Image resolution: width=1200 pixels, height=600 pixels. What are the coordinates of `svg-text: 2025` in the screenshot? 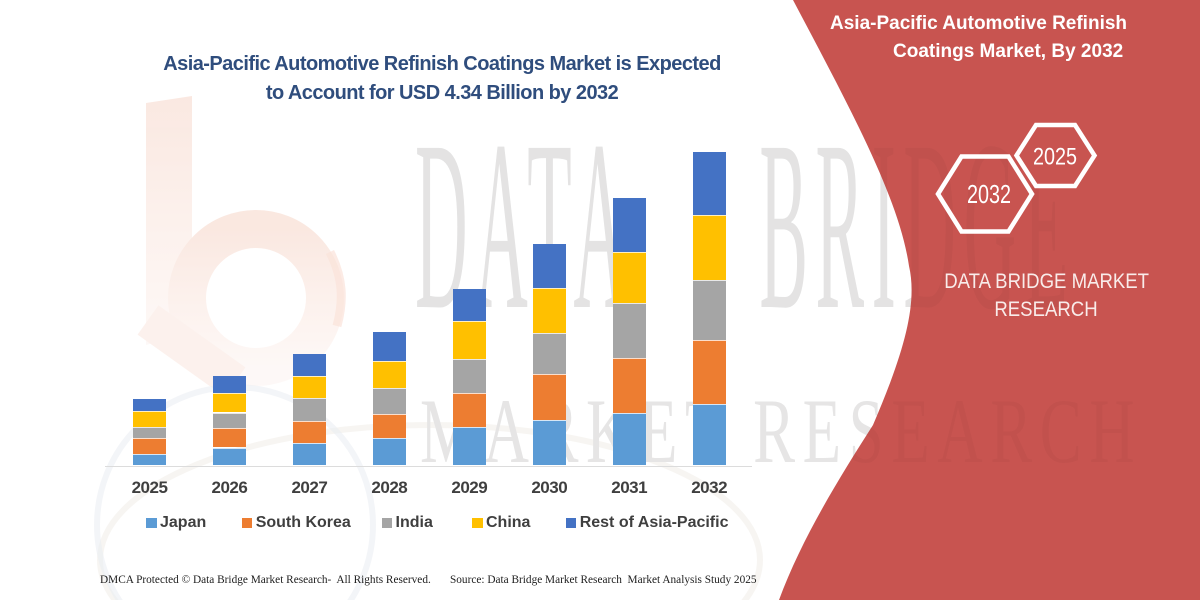 It's located at (1055, 157).